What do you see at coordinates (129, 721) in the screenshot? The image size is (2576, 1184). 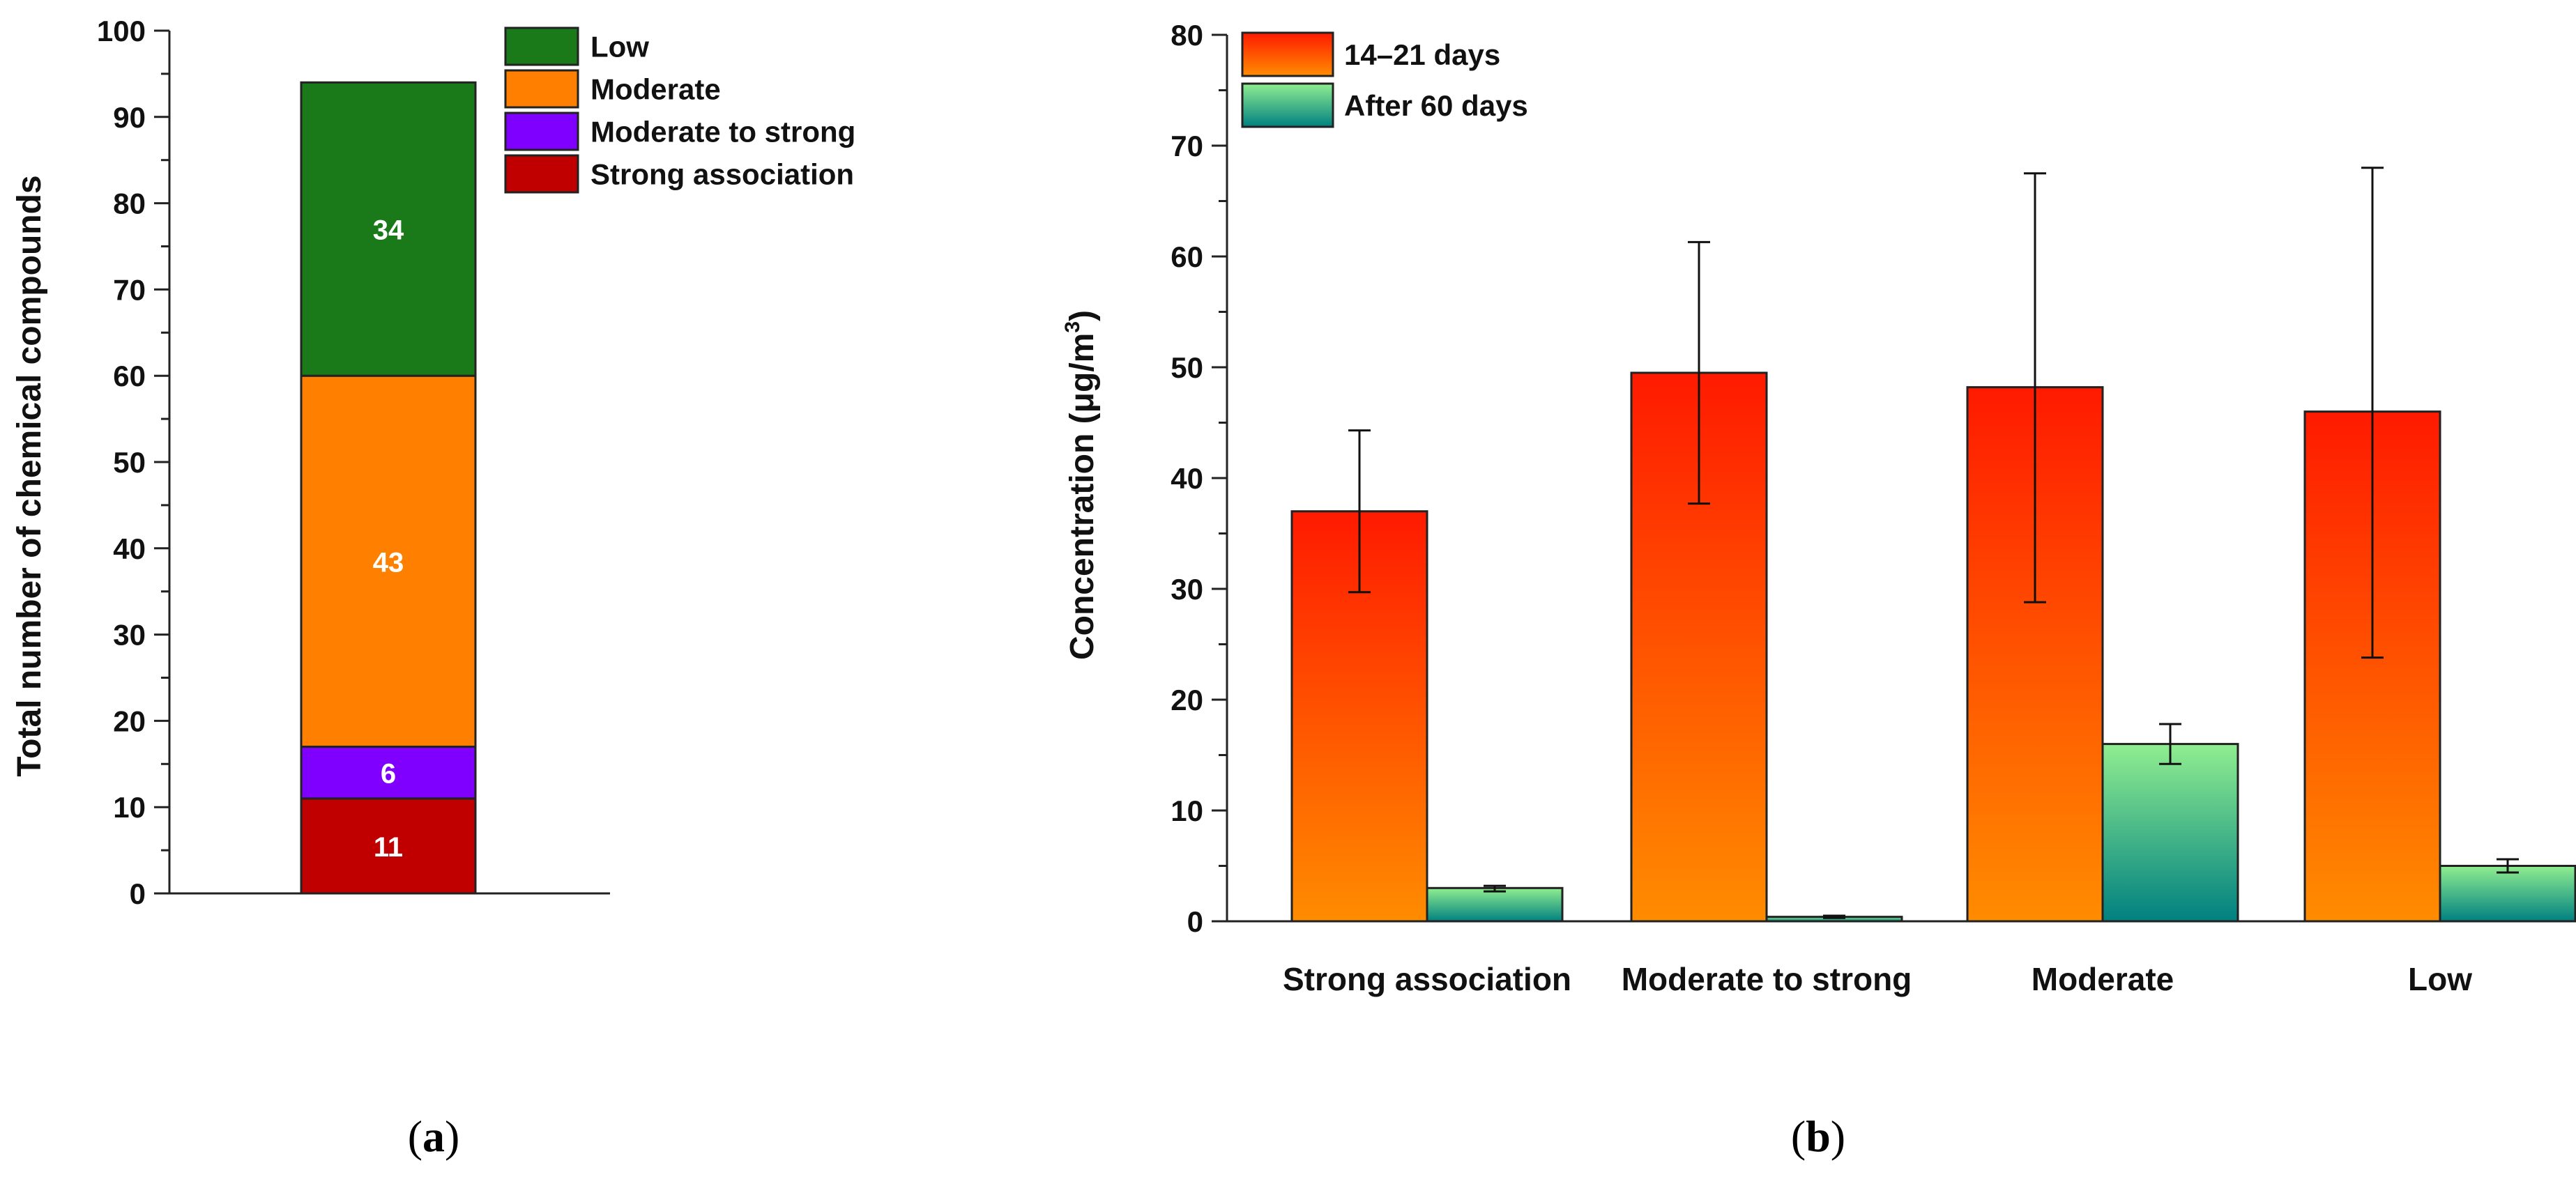 I see `y-tick-label-a: 20` at bounding box center [129, 721].